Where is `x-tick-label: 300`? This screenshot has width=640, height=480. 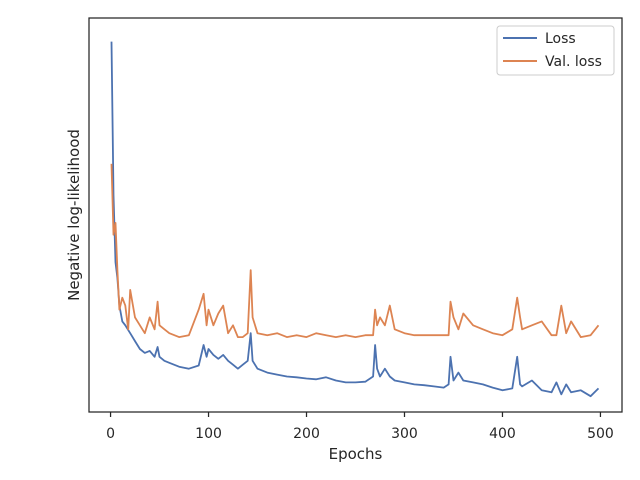 x-tick-label: 300 is located at coordinates (404, 434).